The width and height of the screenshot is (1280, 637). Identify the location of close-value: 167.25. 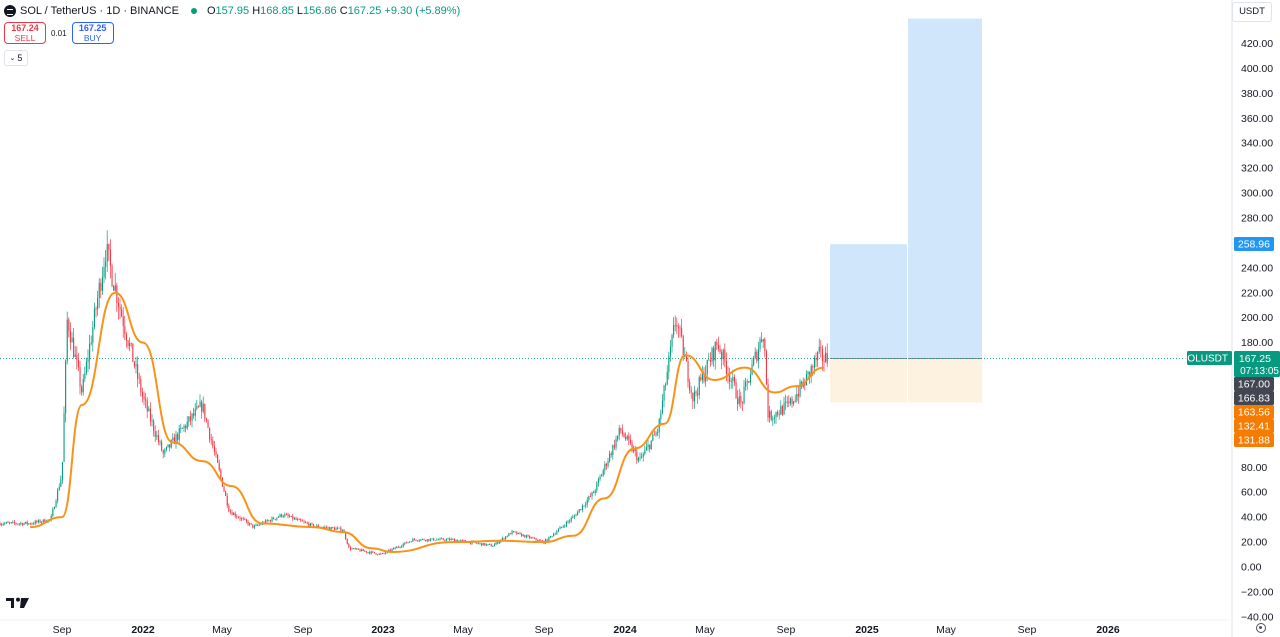
(364, 11).